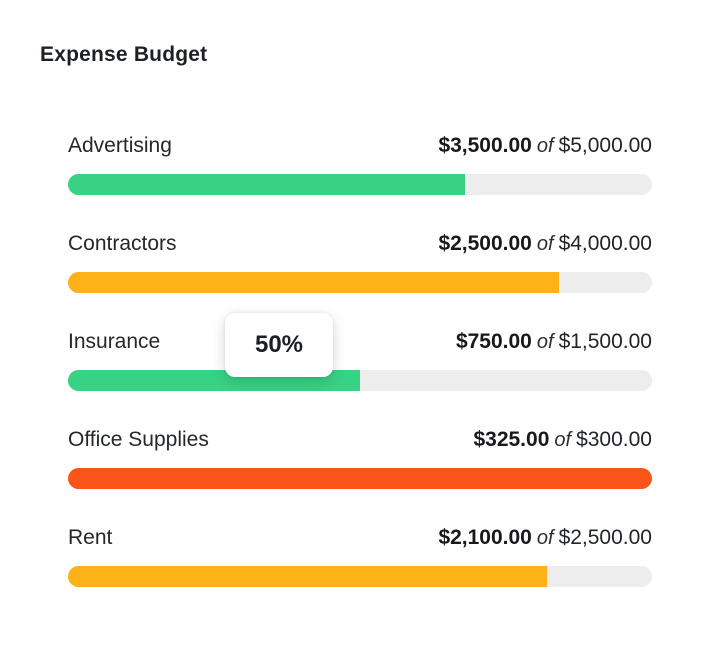 The image size is (720, 650). What do you see at coordinates (360, 538) in the screenshot?
I see `row-header: Rent $2,100.00 of $2,500.00` at bounding box center [360, 538].